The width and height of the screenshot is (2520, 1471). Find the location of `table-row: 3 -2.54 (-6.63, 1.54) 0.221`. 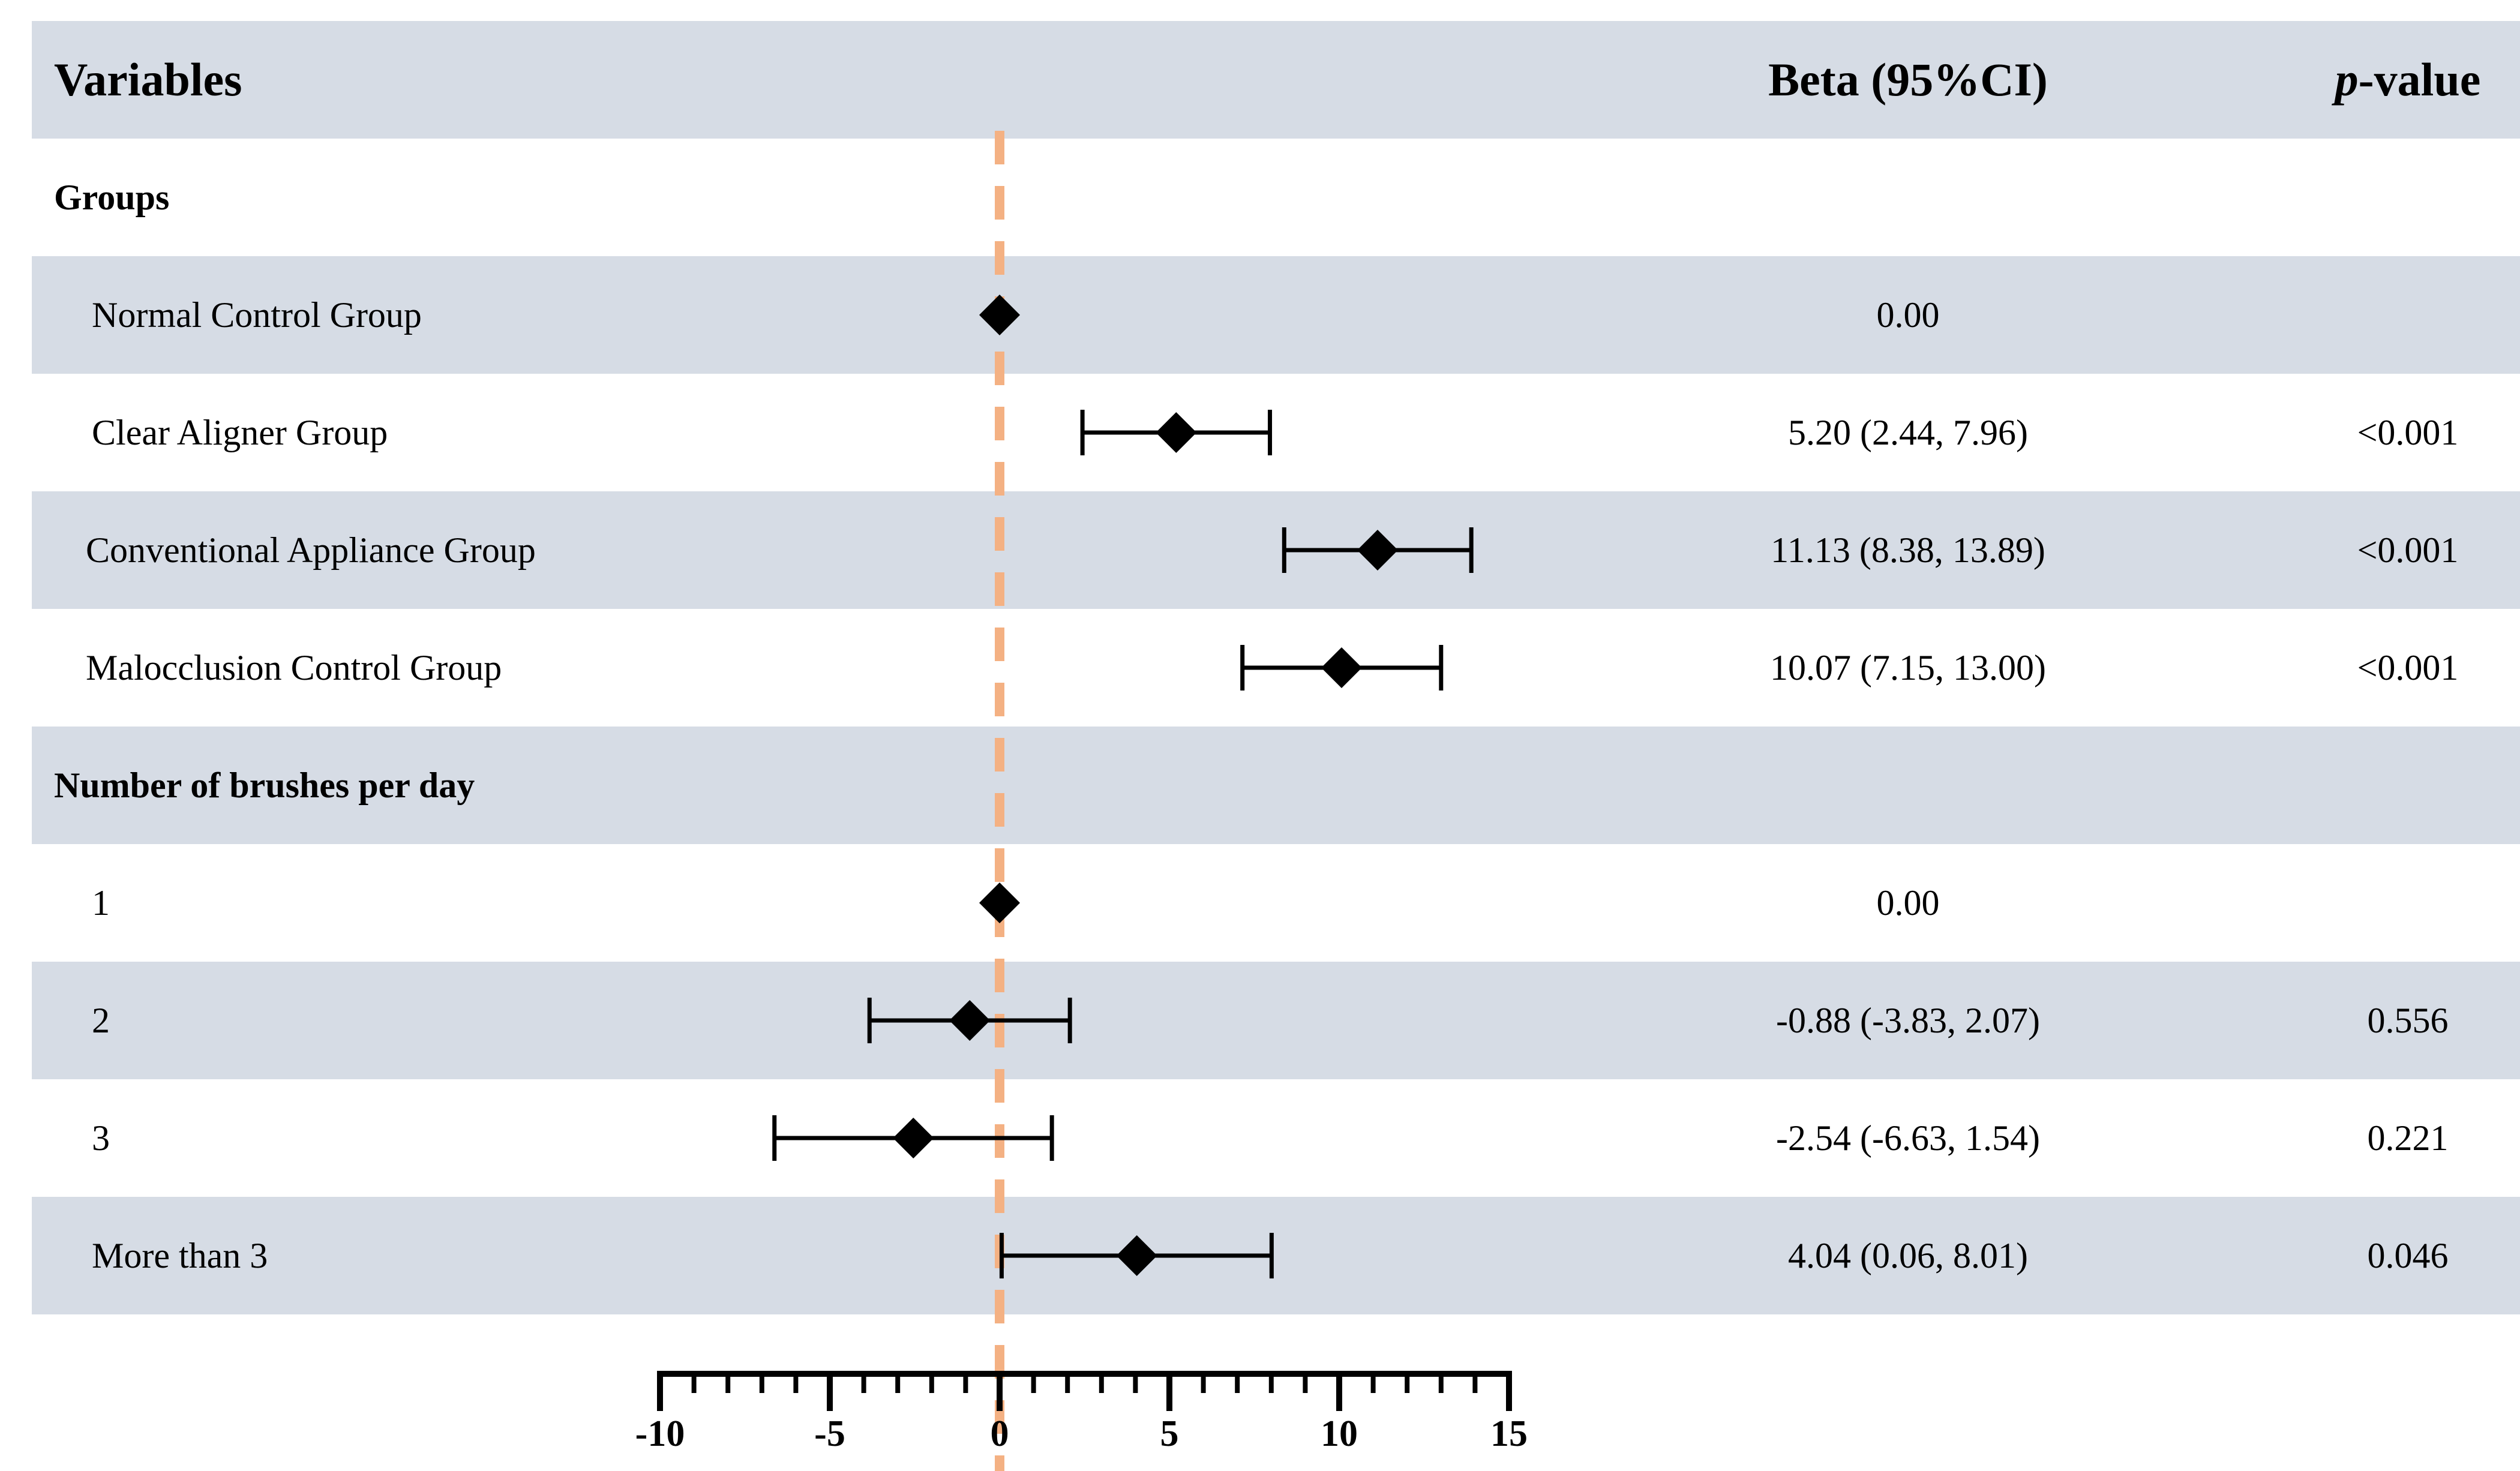

table-row: 3 -2.54 (-6.63, 1.54) 0.221 is located at coordinates (1276, 1138).